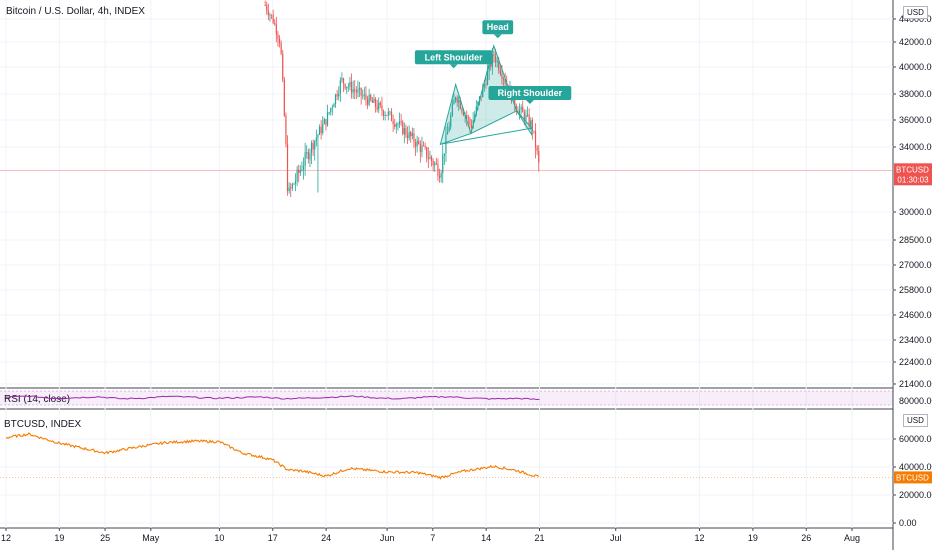  I want to click on currency-selector-top: USD, so click(915, 12).